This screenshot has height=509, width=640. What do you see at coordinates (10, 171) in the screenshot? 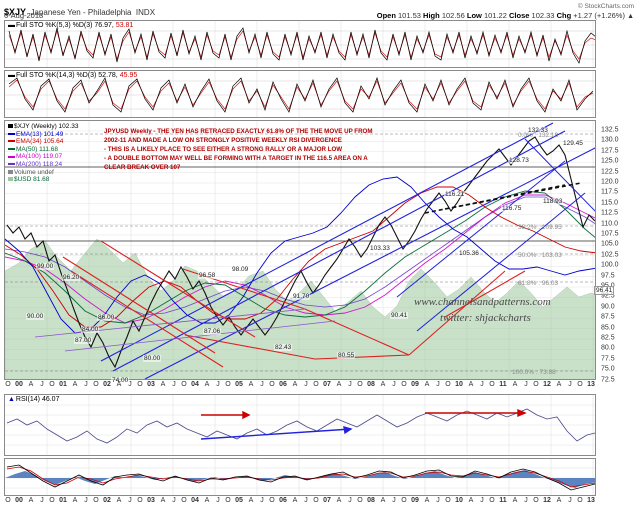
I see `volume-icon` at bounding box center [10, 171].